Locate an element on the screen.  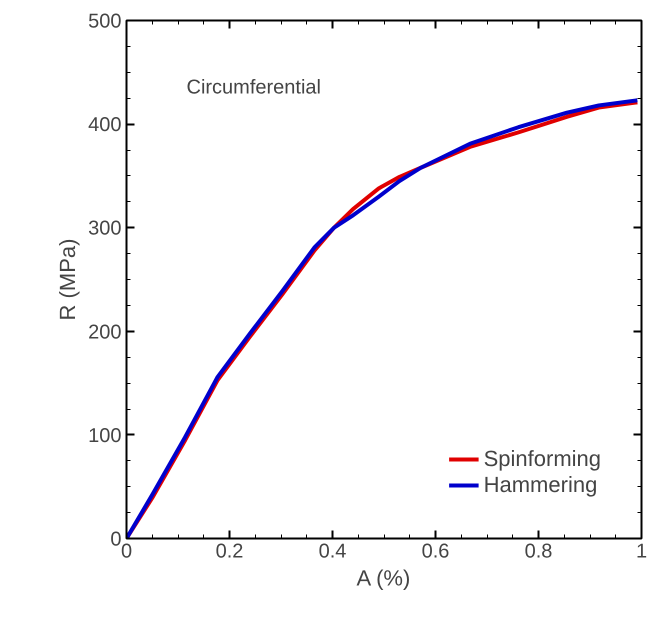
x-tick-label: 0.8 is located at coordinates (538, 551).